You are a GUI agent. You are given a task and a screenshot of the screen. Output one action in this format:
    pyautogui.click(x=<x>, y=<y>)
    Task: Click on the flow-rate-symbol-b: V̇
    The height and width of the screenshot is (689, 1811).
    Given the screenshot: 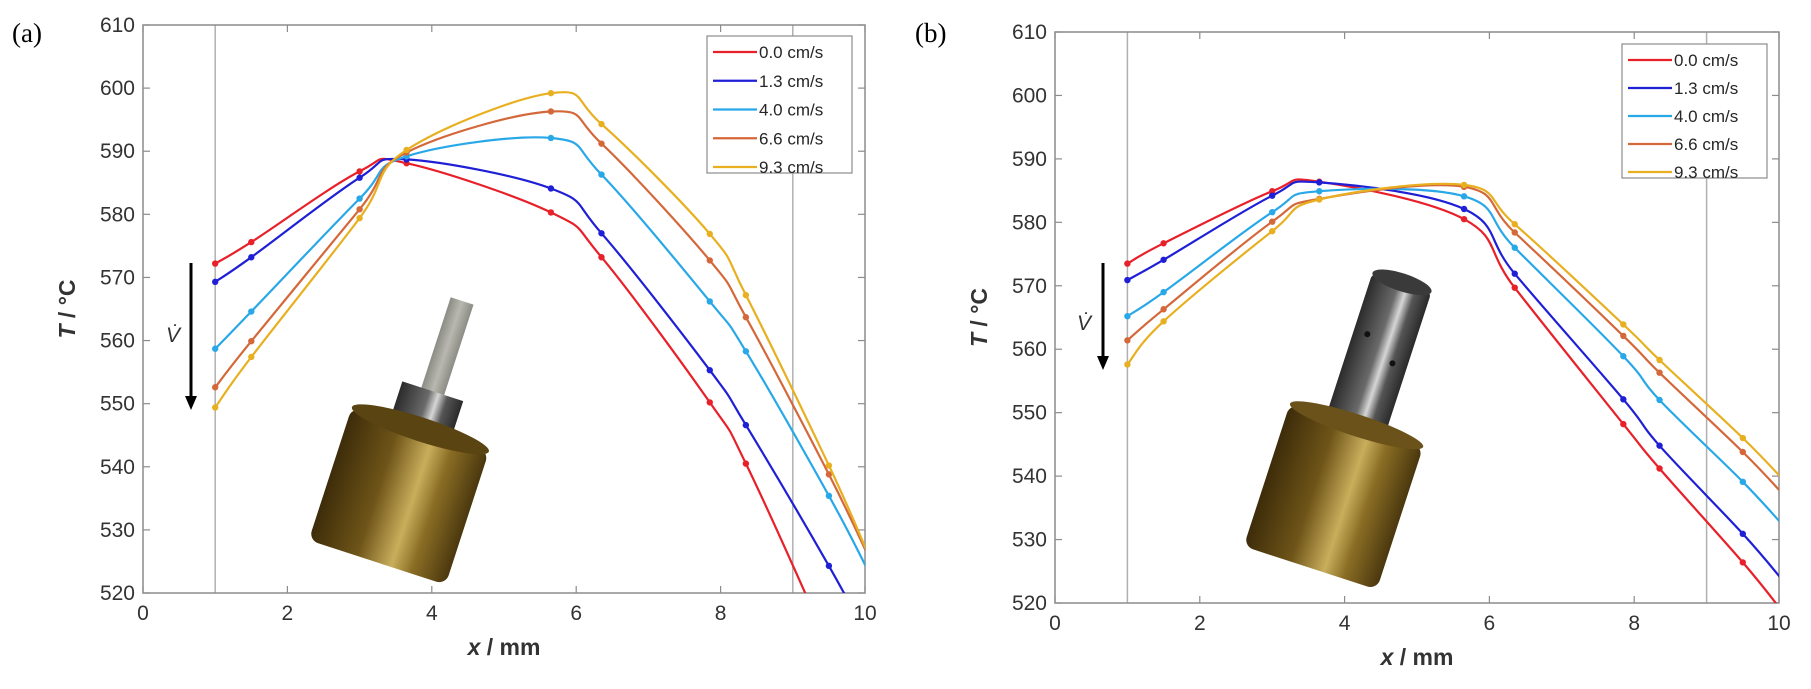 What is the action you would take?
    pyautogui.click(x=1085, y=323)
    